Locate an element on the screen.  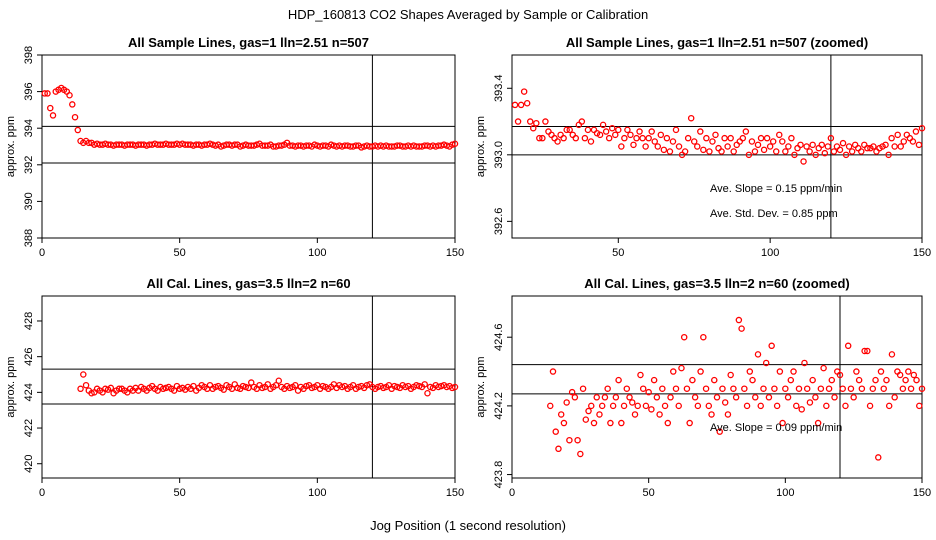
y-tick-label: 393.0 is located at coordinates (499, 155).